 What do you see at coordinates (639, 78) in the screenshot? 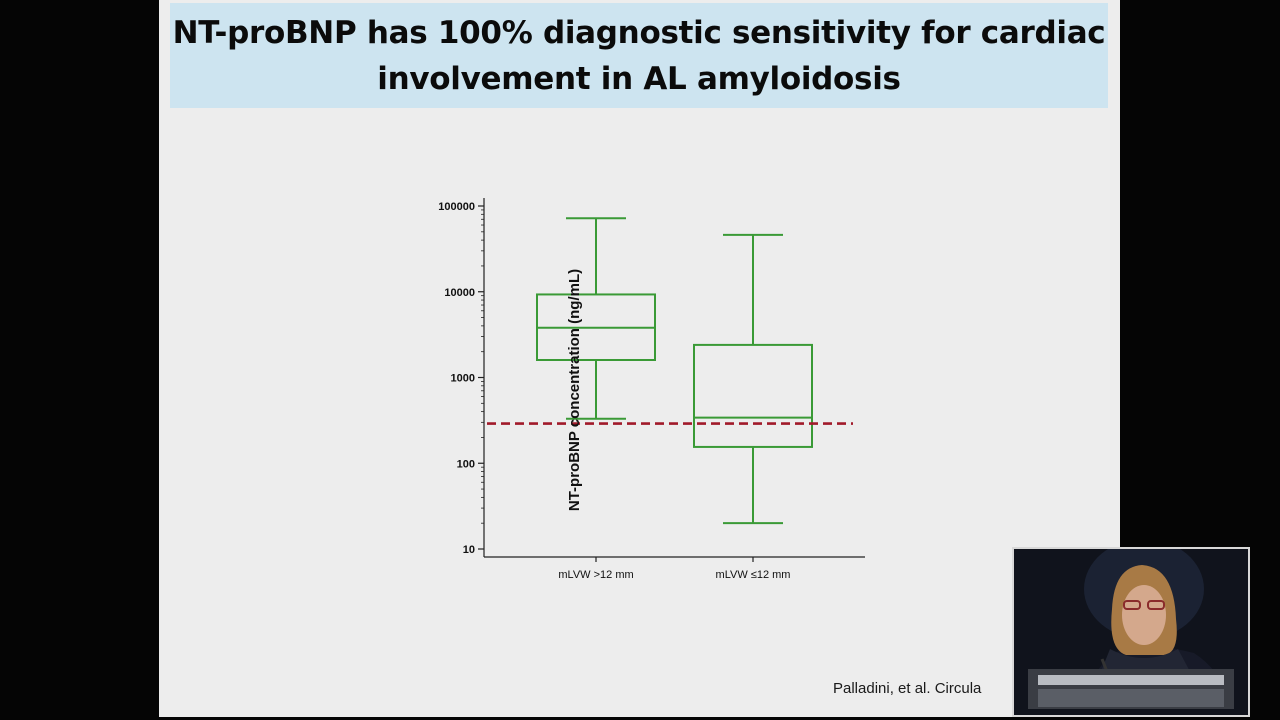
I see `slide-title-line-2: involvement in AL amyloidosis` at bounding box center [639, 78].